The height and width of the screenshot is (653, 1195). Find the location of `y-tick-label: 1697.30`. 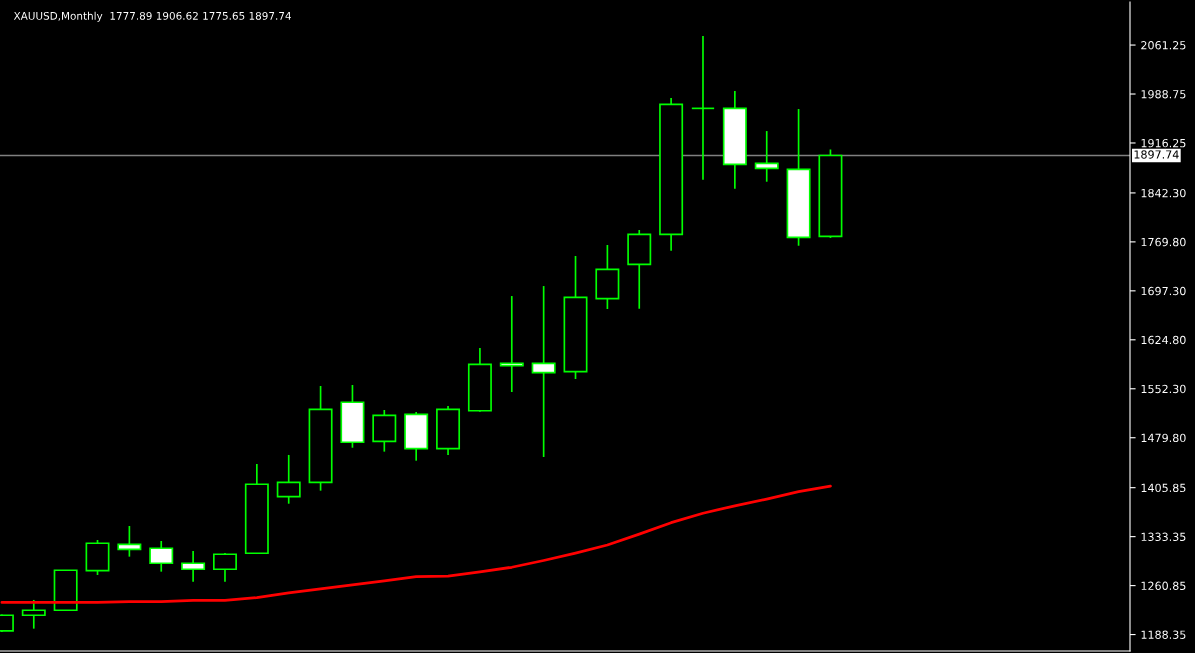

y-tick-label: 1697.30 is located at coordinates (1163, 291).